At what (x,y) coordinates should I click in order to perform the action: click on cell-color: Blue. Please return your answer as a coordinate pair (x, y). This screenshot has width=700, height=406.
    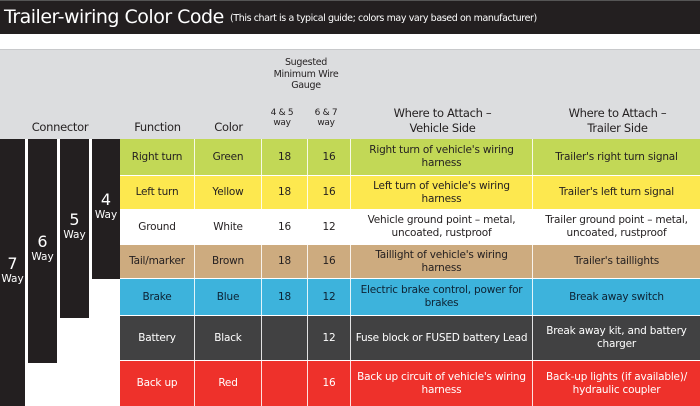
    Looking at the image, I should click on (228, 297).